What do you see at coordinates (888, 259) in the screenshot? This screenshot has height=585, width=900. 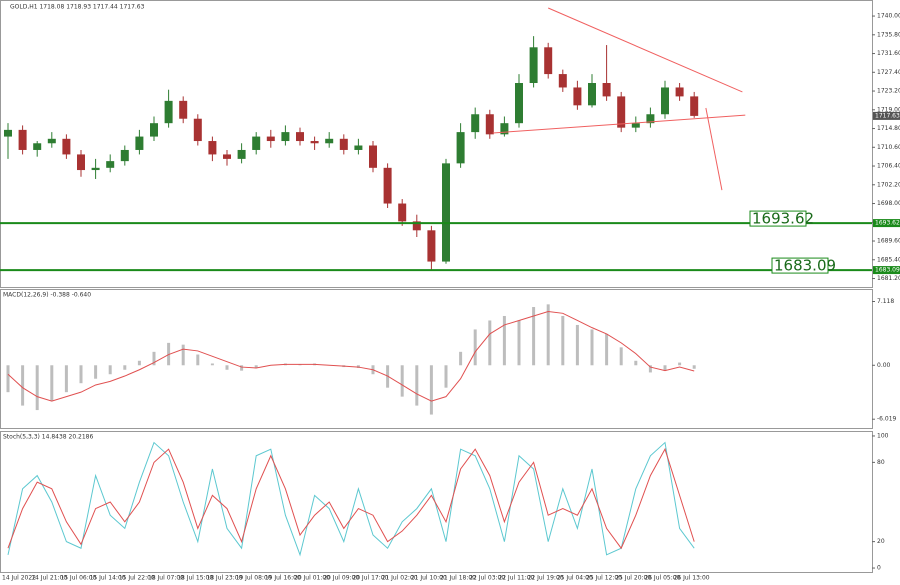 I see `y-tick-label: 1685.40` at bounding box center [888, 259].